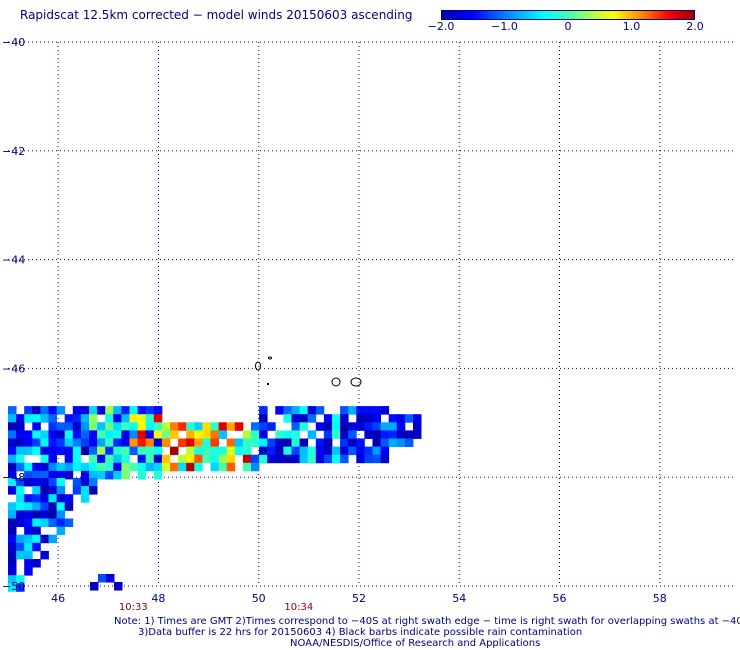  Describe the element at coordinates (568, 26) in the screenshot. I see `colorbar-tick: 0` at that location.